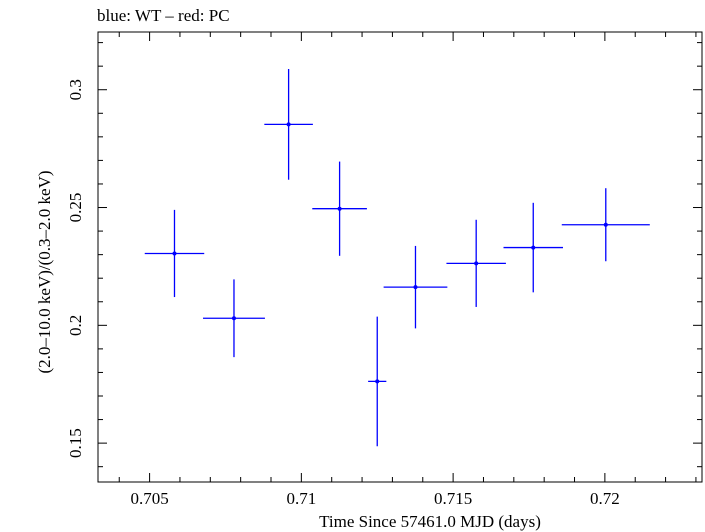 The image size is (705, 532). What do you see at coordinates (44, 271) in the screenshot?
I see `y-axis-label: (2.0–10.0 keV)/(0.3–2.0 keV)` at bounding box center [44, 271].